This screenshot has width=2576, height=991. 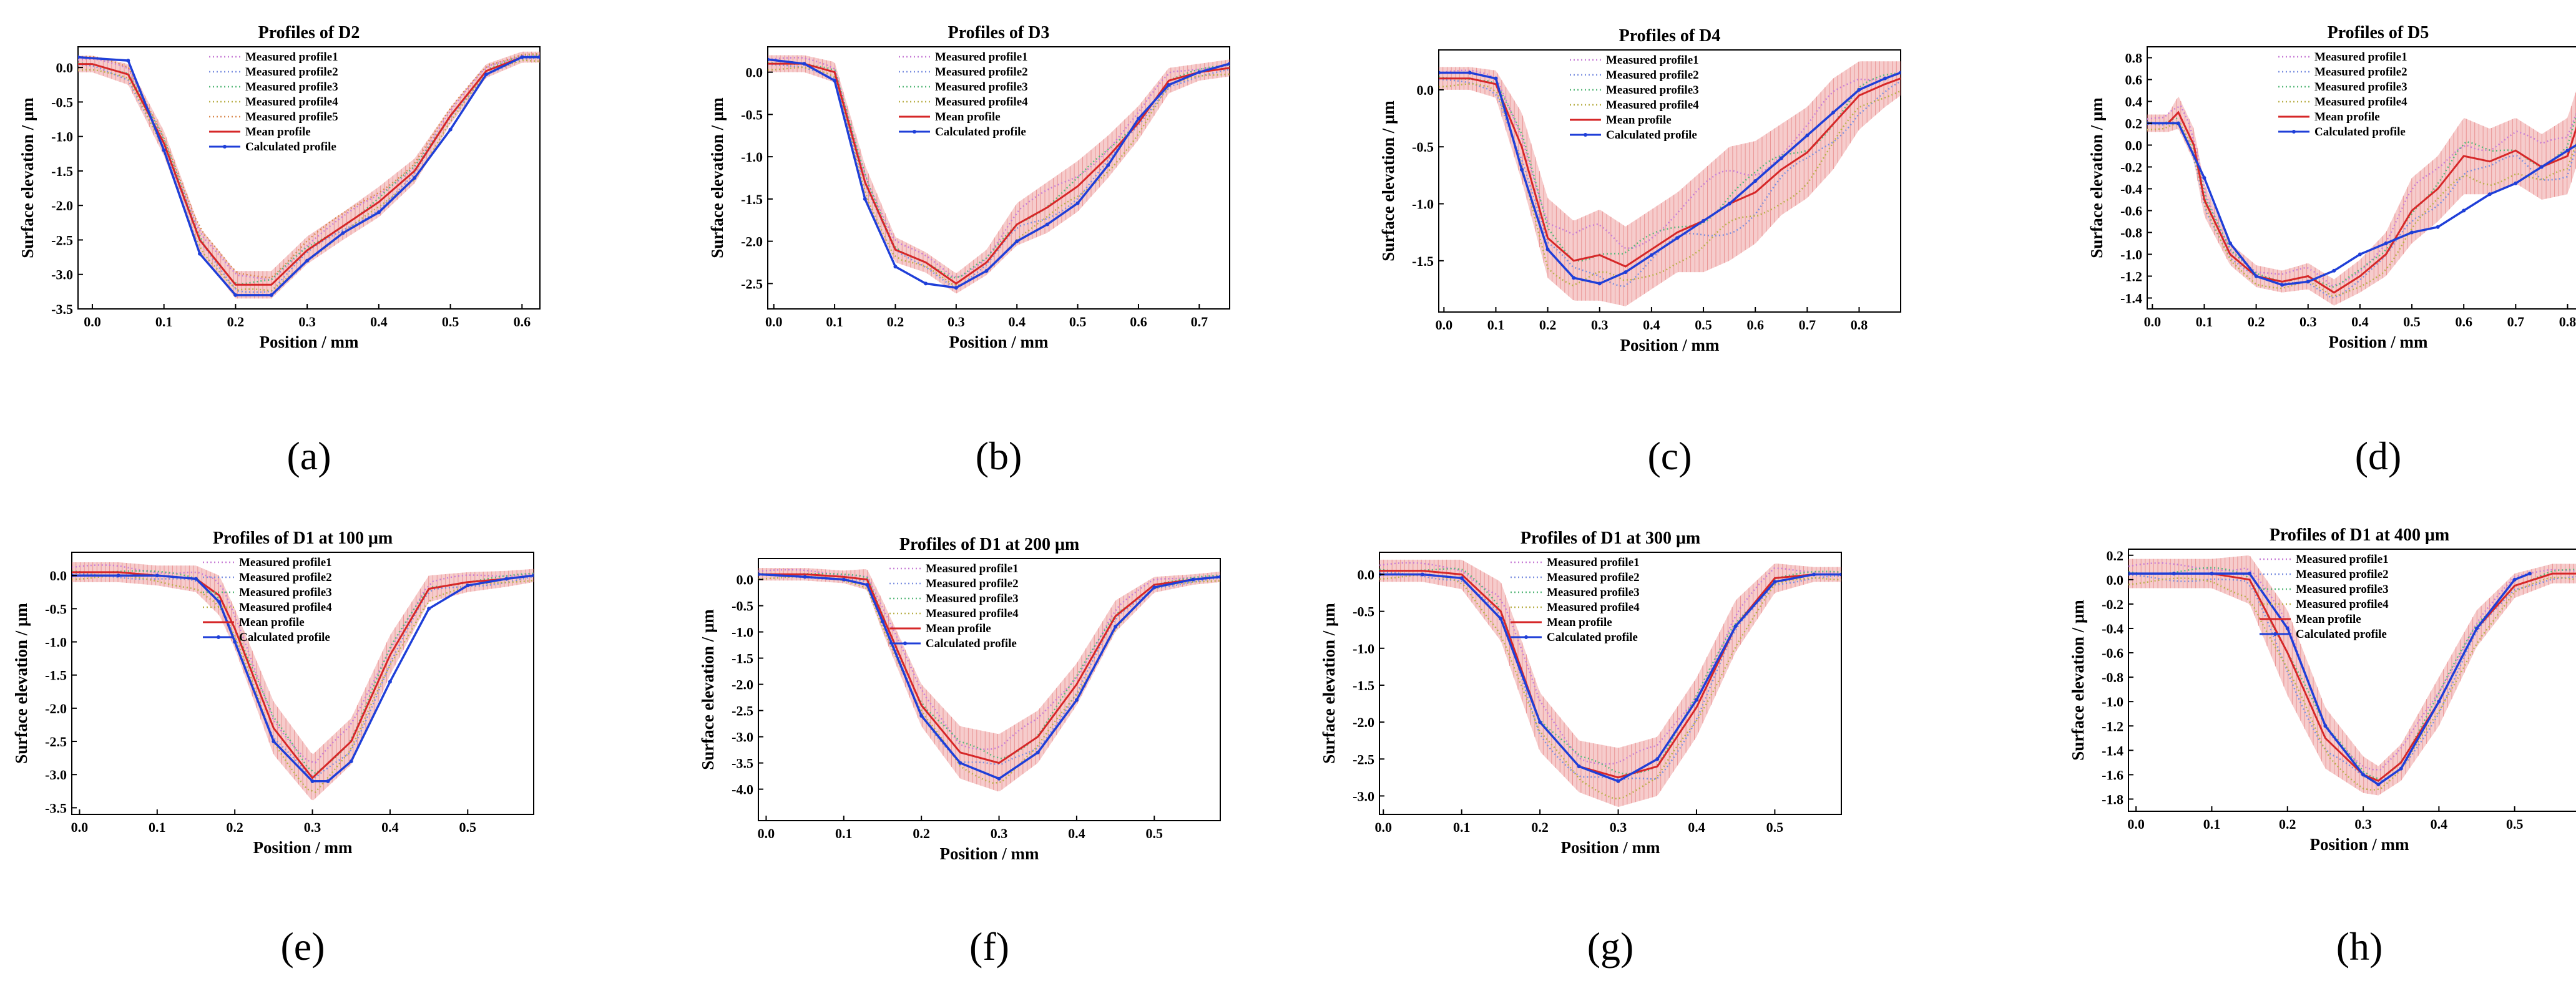 I want to click on y-tick-label: -1.5, so click(x=56, y=675).